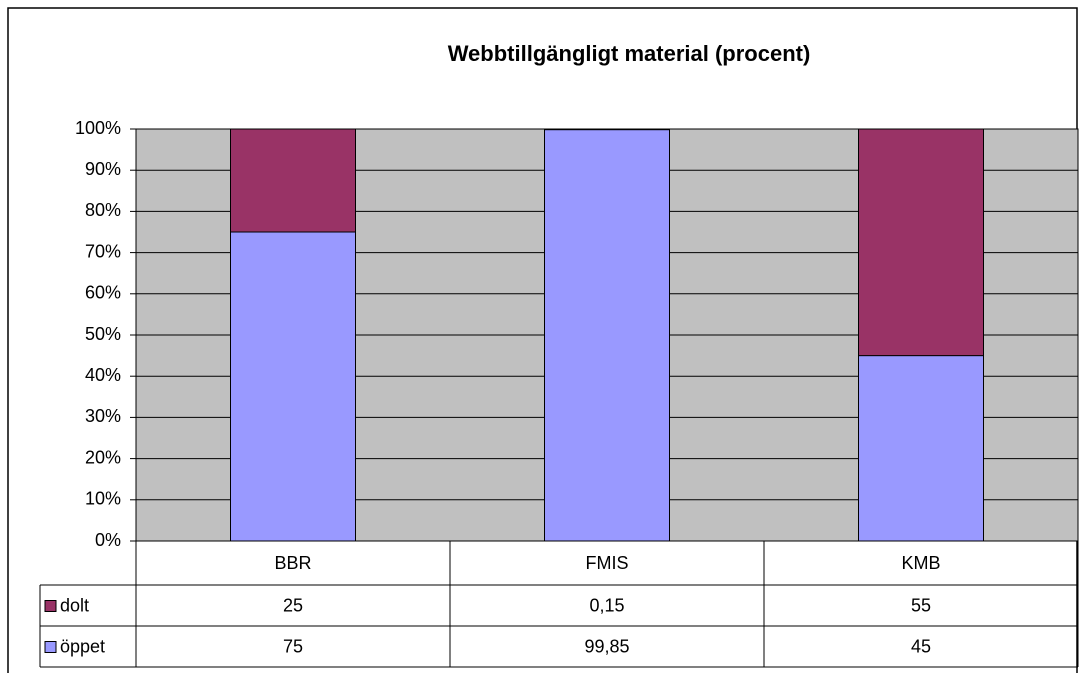 The height and width of the screenshot is (673, 1085). I want to click on x-tick-label: KMB, so click(920, 563).